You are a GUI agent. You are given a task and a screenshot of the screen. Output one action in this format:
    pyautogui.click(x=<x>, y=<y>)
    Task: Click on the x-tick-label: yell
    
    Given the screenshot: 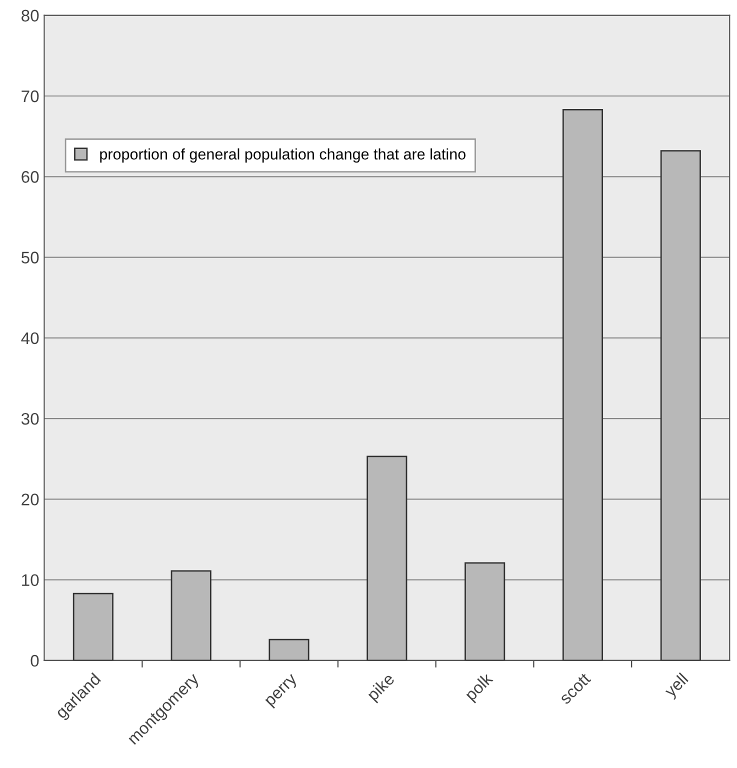 What is the action you would take?
    pyautogui.click(x=677, y=686)
    